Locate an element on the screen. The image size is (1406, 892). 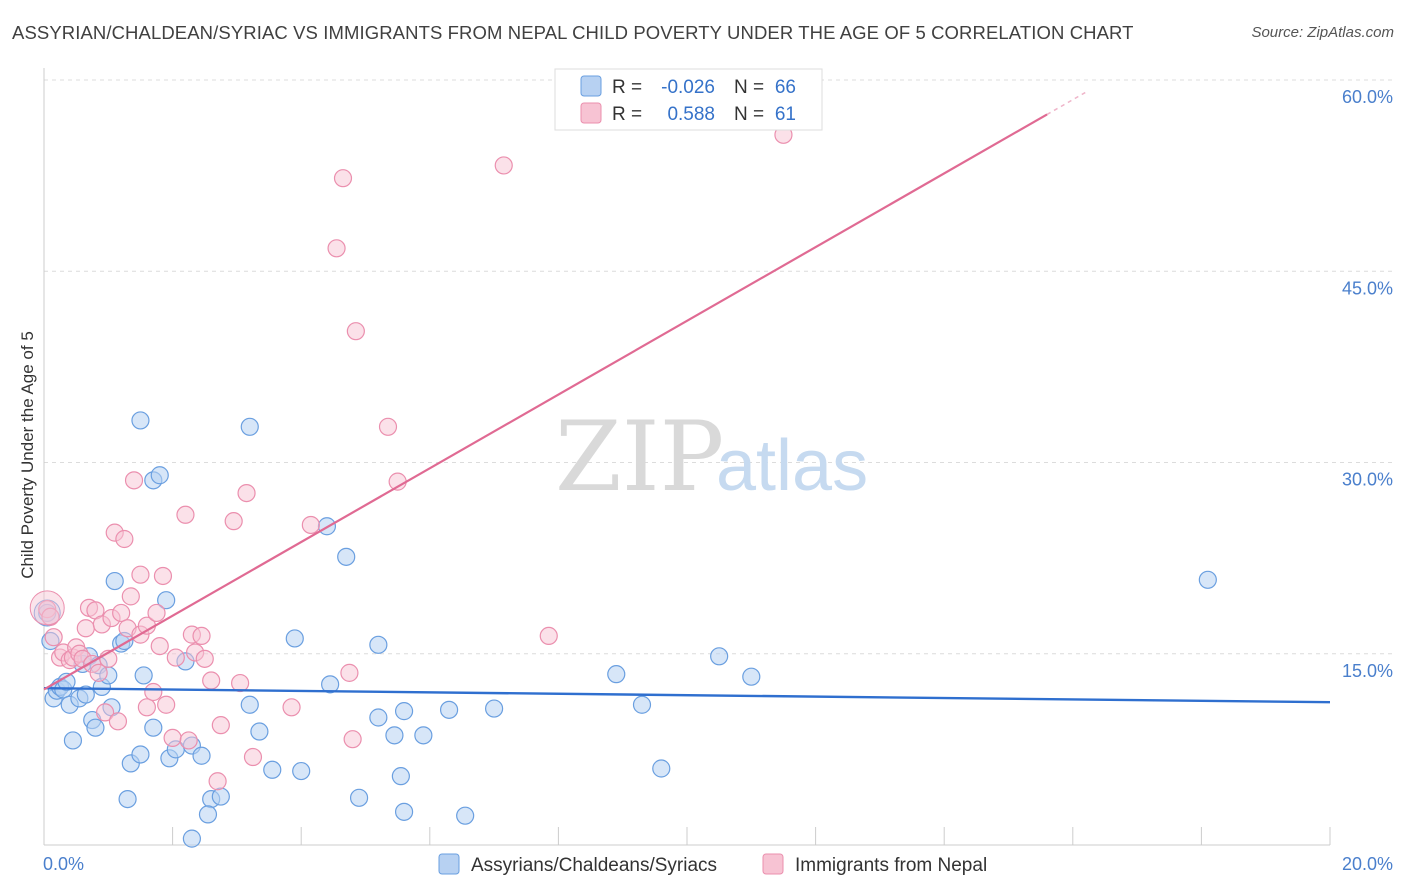
y-tick-label: 60.0% is located at coordinates (1367, 97).